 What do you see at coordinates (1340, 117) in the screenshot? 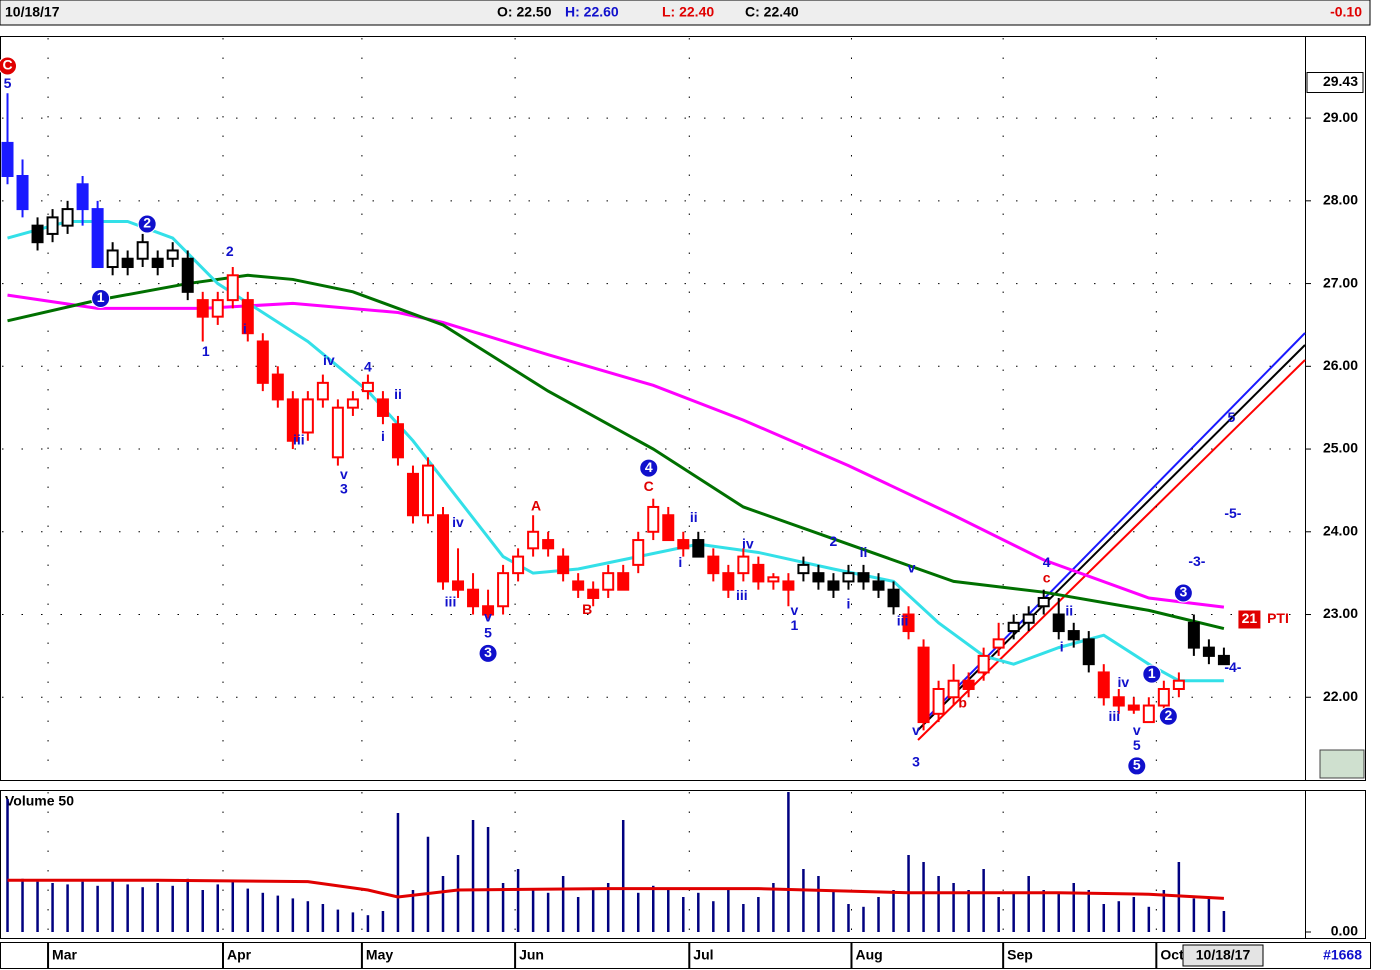
I see `y-tick-label: 29.00` at bounding box center [1340, 117].